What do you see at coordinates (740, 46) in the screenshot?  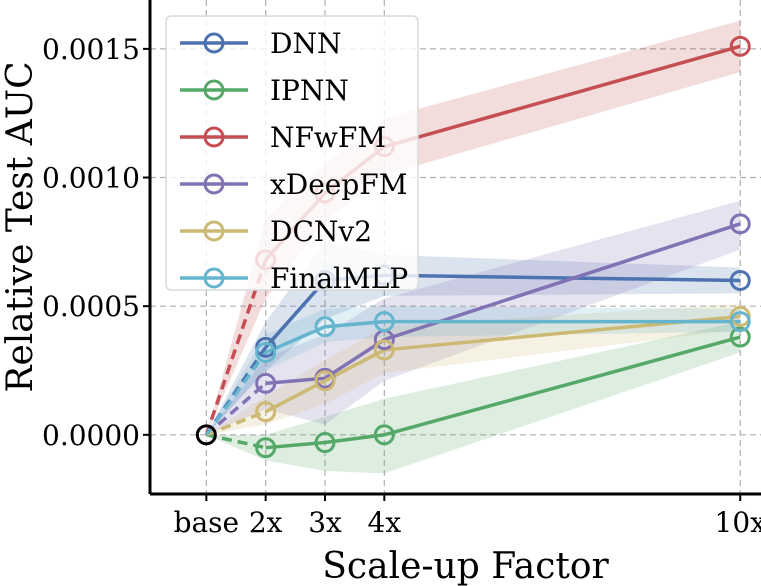 I see `point-nfwfm` at bounding box center [740, 46].